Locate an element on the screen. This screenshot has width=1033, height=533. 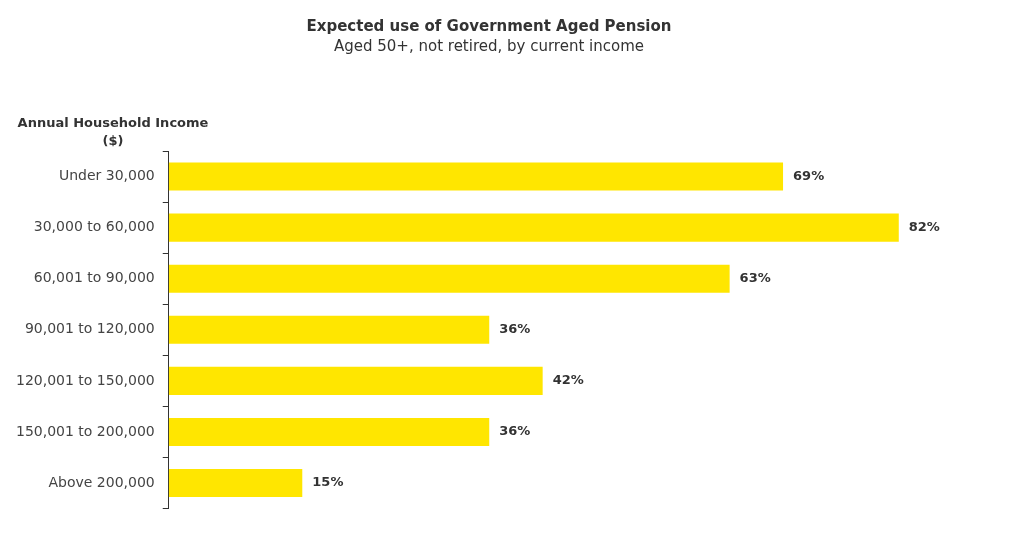
chart-title: Expected use of Government Aged Pension is located at coordinates (489, 25).